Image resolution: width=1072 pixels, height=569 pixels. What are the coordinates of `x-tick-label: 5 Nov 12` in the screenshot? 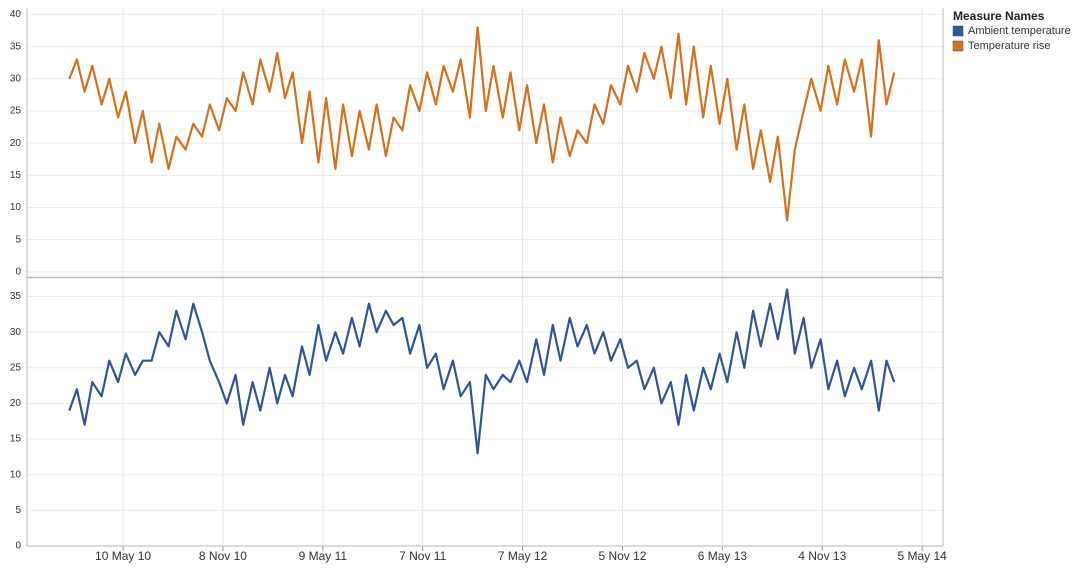 It's located at (622, 556).